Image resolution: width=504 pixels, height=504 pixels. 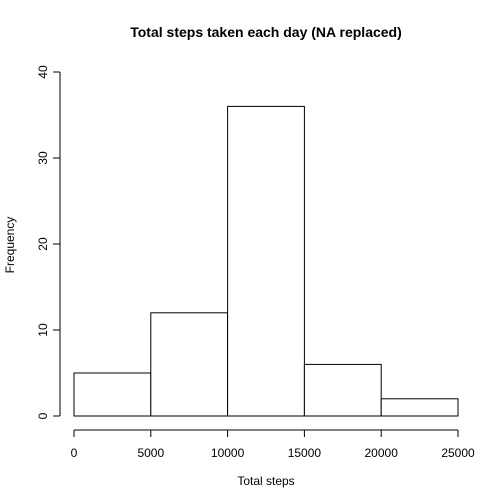 What do you see at coordinates (43, 72) in the screenshot?
I see `y-tick-label: 40` at bounding box center [43, 72].